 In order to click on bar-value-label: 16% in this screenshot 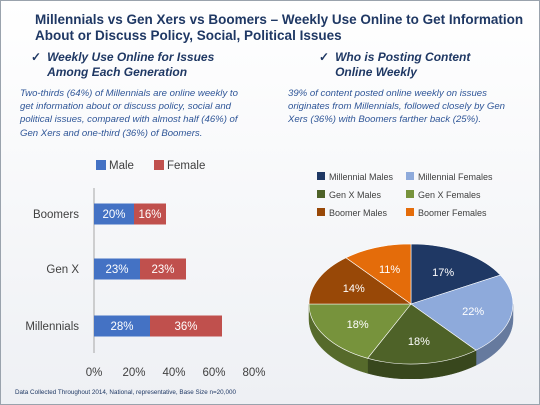, I will do `click(149, 215)`.